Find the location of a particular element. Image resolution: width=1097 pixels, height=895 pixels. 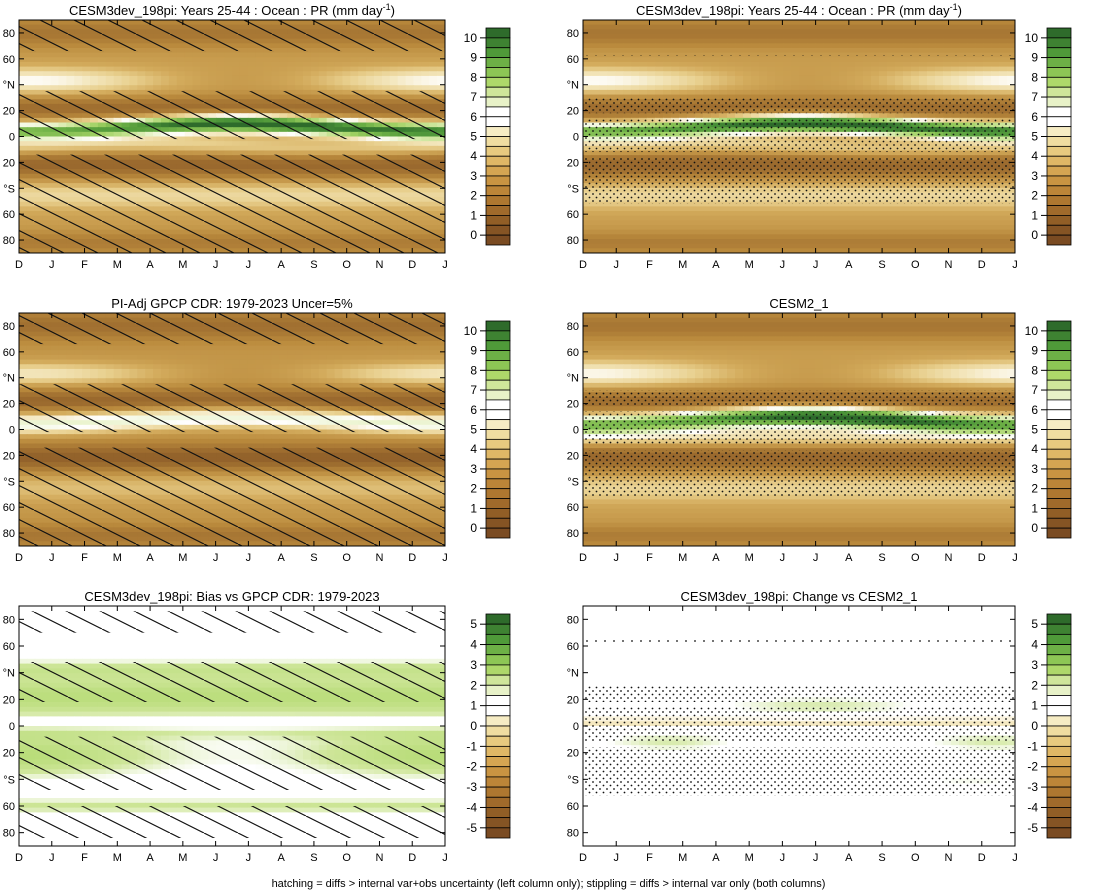

colorbar-label: 0 is located at coordinates (473, 726).